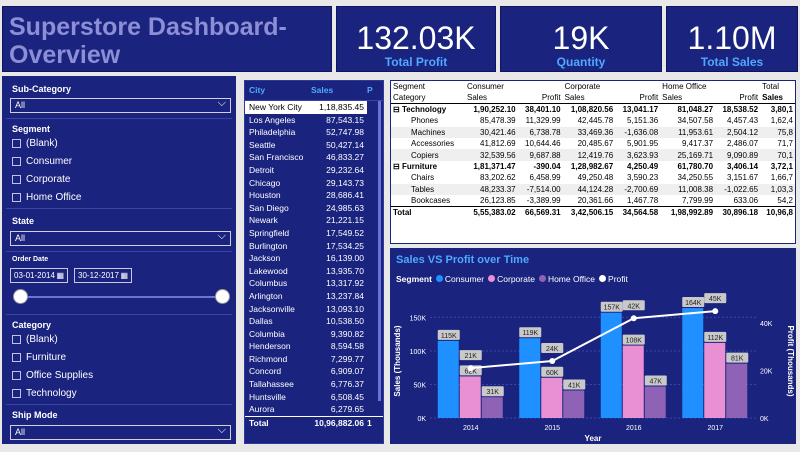 This screenshot has height=452, width=800. Describe the element at coordinates (122, 297) in the screenshot. I see `date-range-slider-track` at that location.